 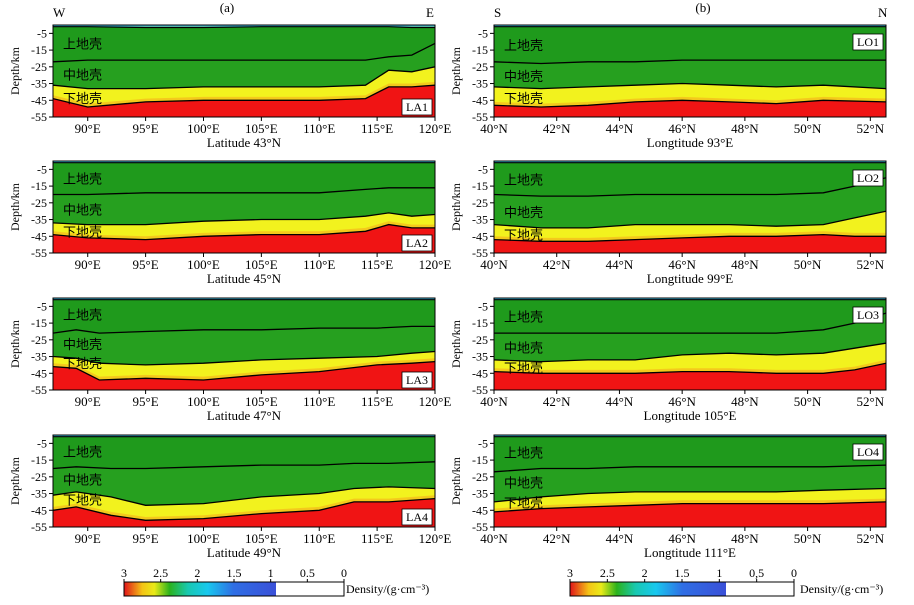 I want to click on panel-lo4-frame, so click(x=690, y=481).